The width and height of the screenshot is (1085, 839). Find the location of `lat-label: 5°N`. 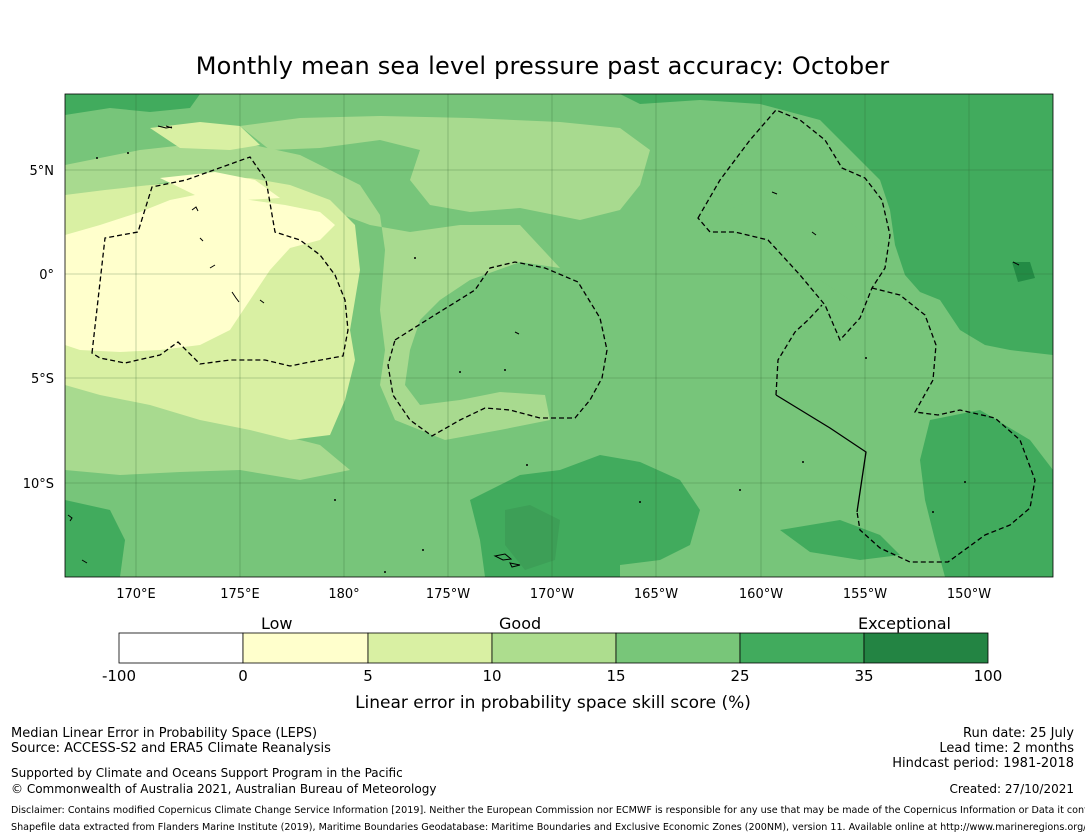

lat-label: 5°N is located at coordinates (42, 171).